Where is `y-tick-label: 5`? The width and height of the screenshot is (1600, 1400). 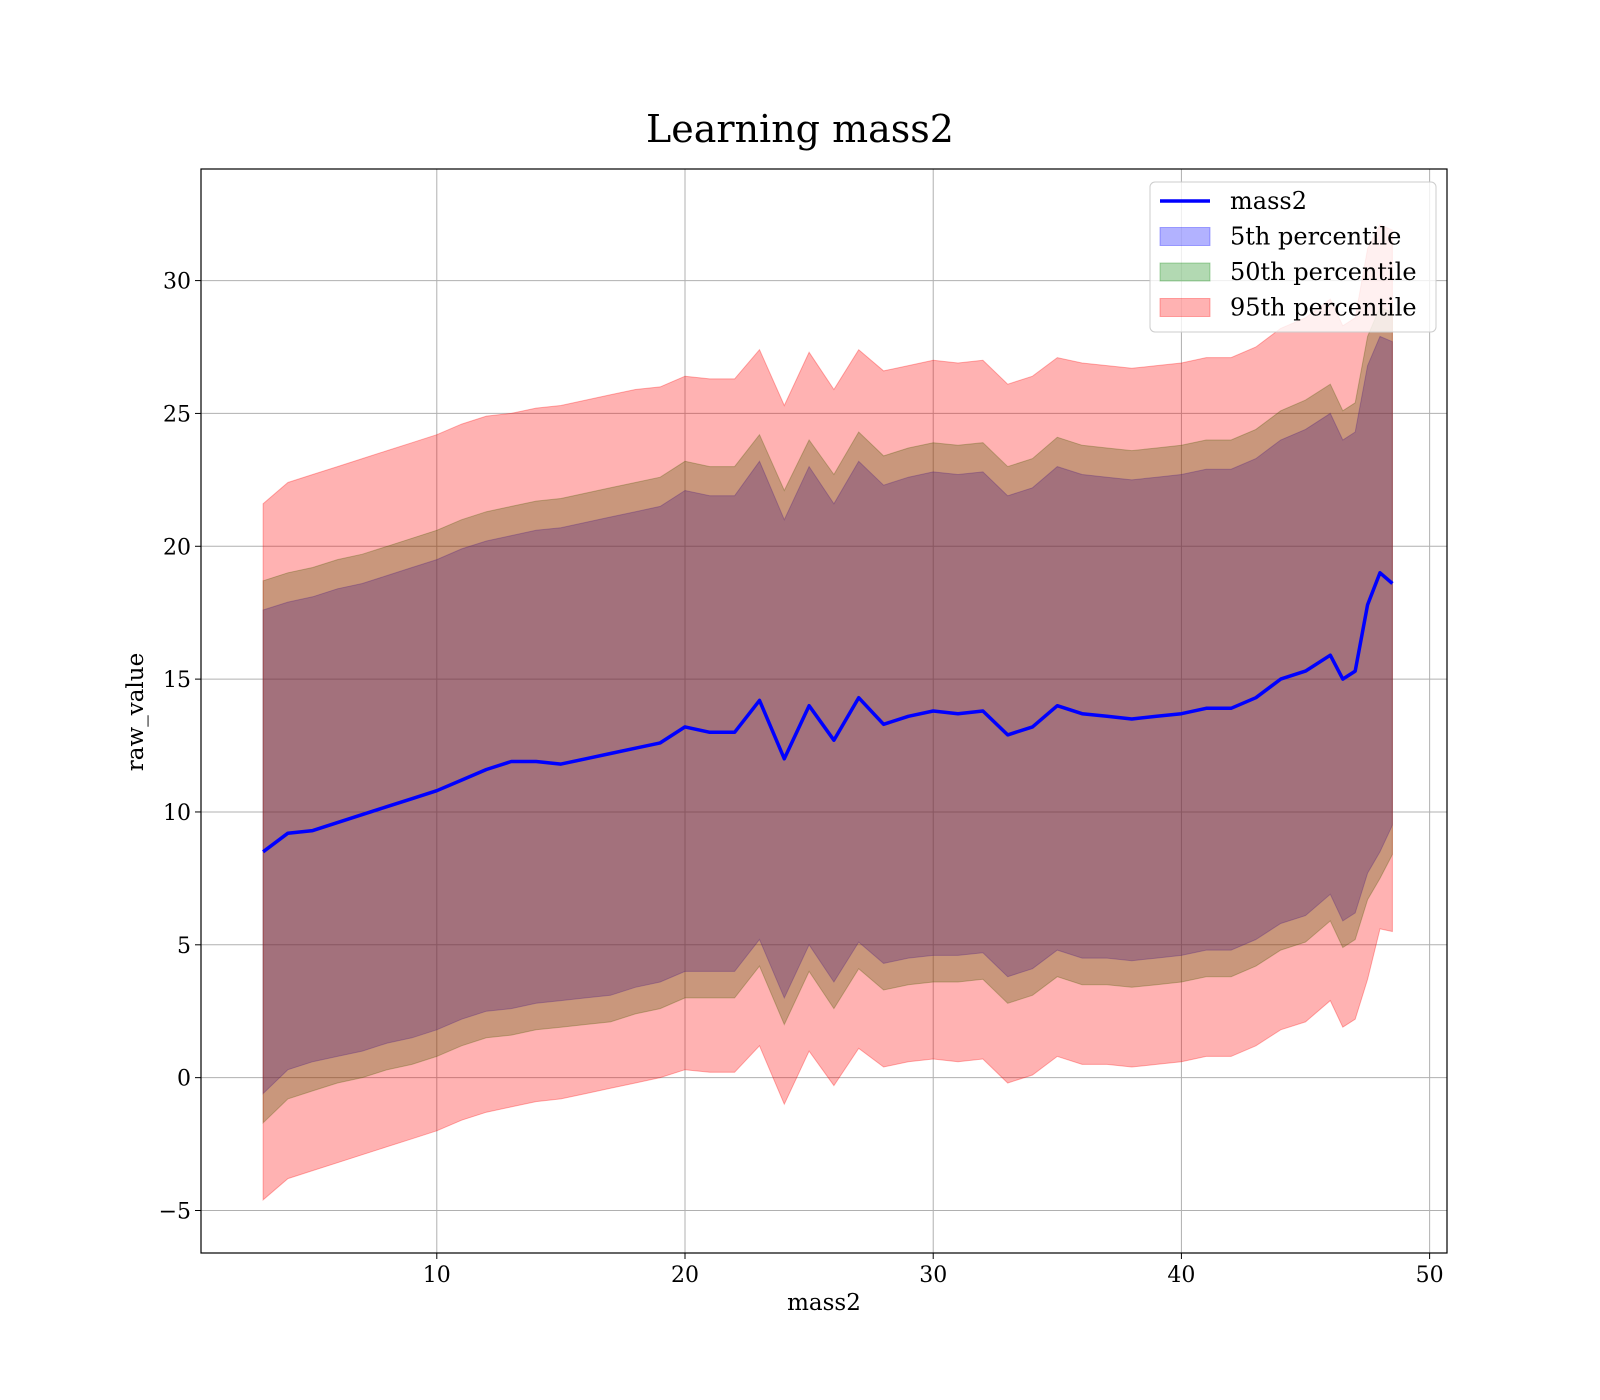
y-tick-label: 5 is located at coordinates (184, 946).